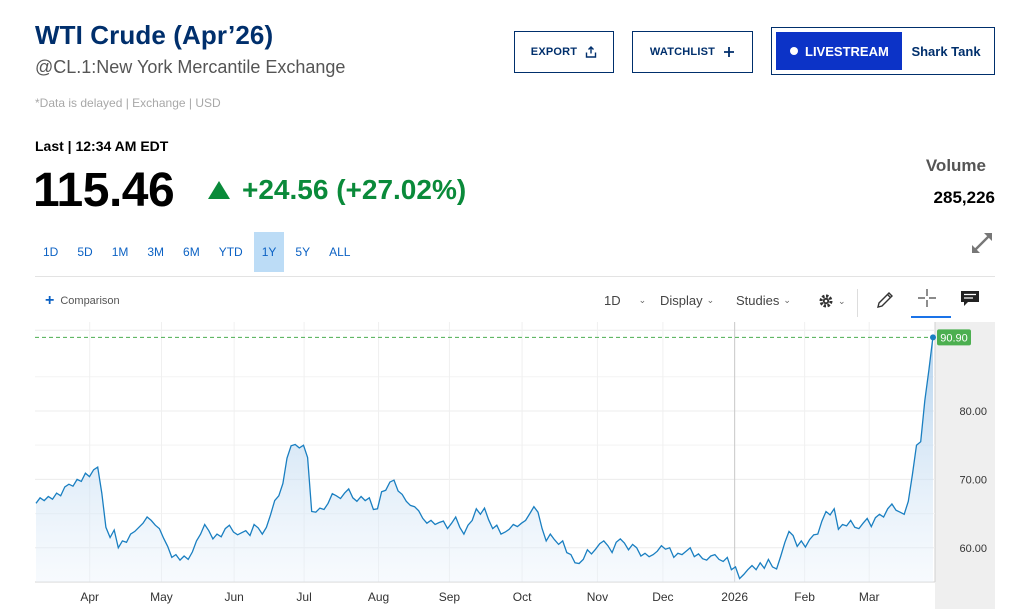 This screenshot has height=609, width=1012. I want to click on x-tick-label: Nov, so click(597, 597).